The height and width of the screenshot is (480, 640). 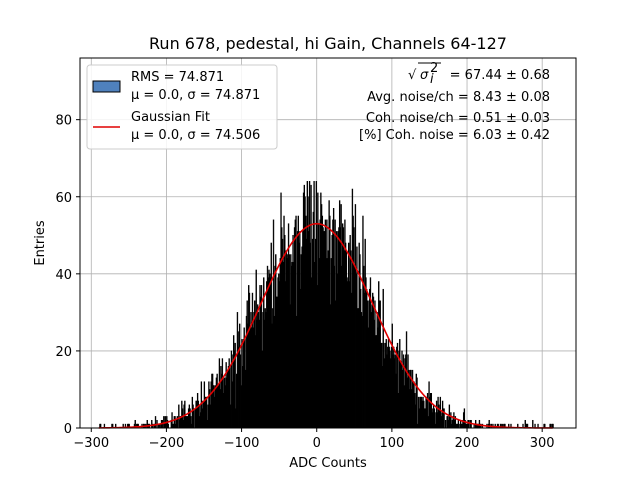 I want to click on legend-box, so click(x=182, y=107).